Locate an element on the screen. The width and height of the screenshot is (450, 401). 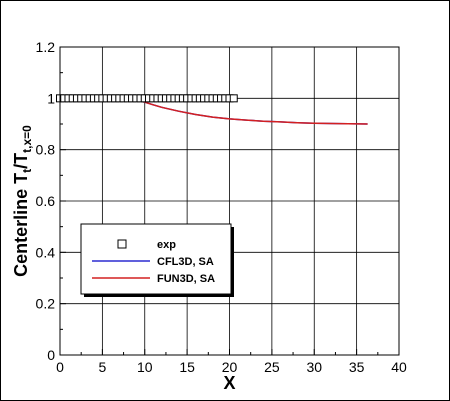
y-tick-label: 0 is located at coordinates (51, 355).